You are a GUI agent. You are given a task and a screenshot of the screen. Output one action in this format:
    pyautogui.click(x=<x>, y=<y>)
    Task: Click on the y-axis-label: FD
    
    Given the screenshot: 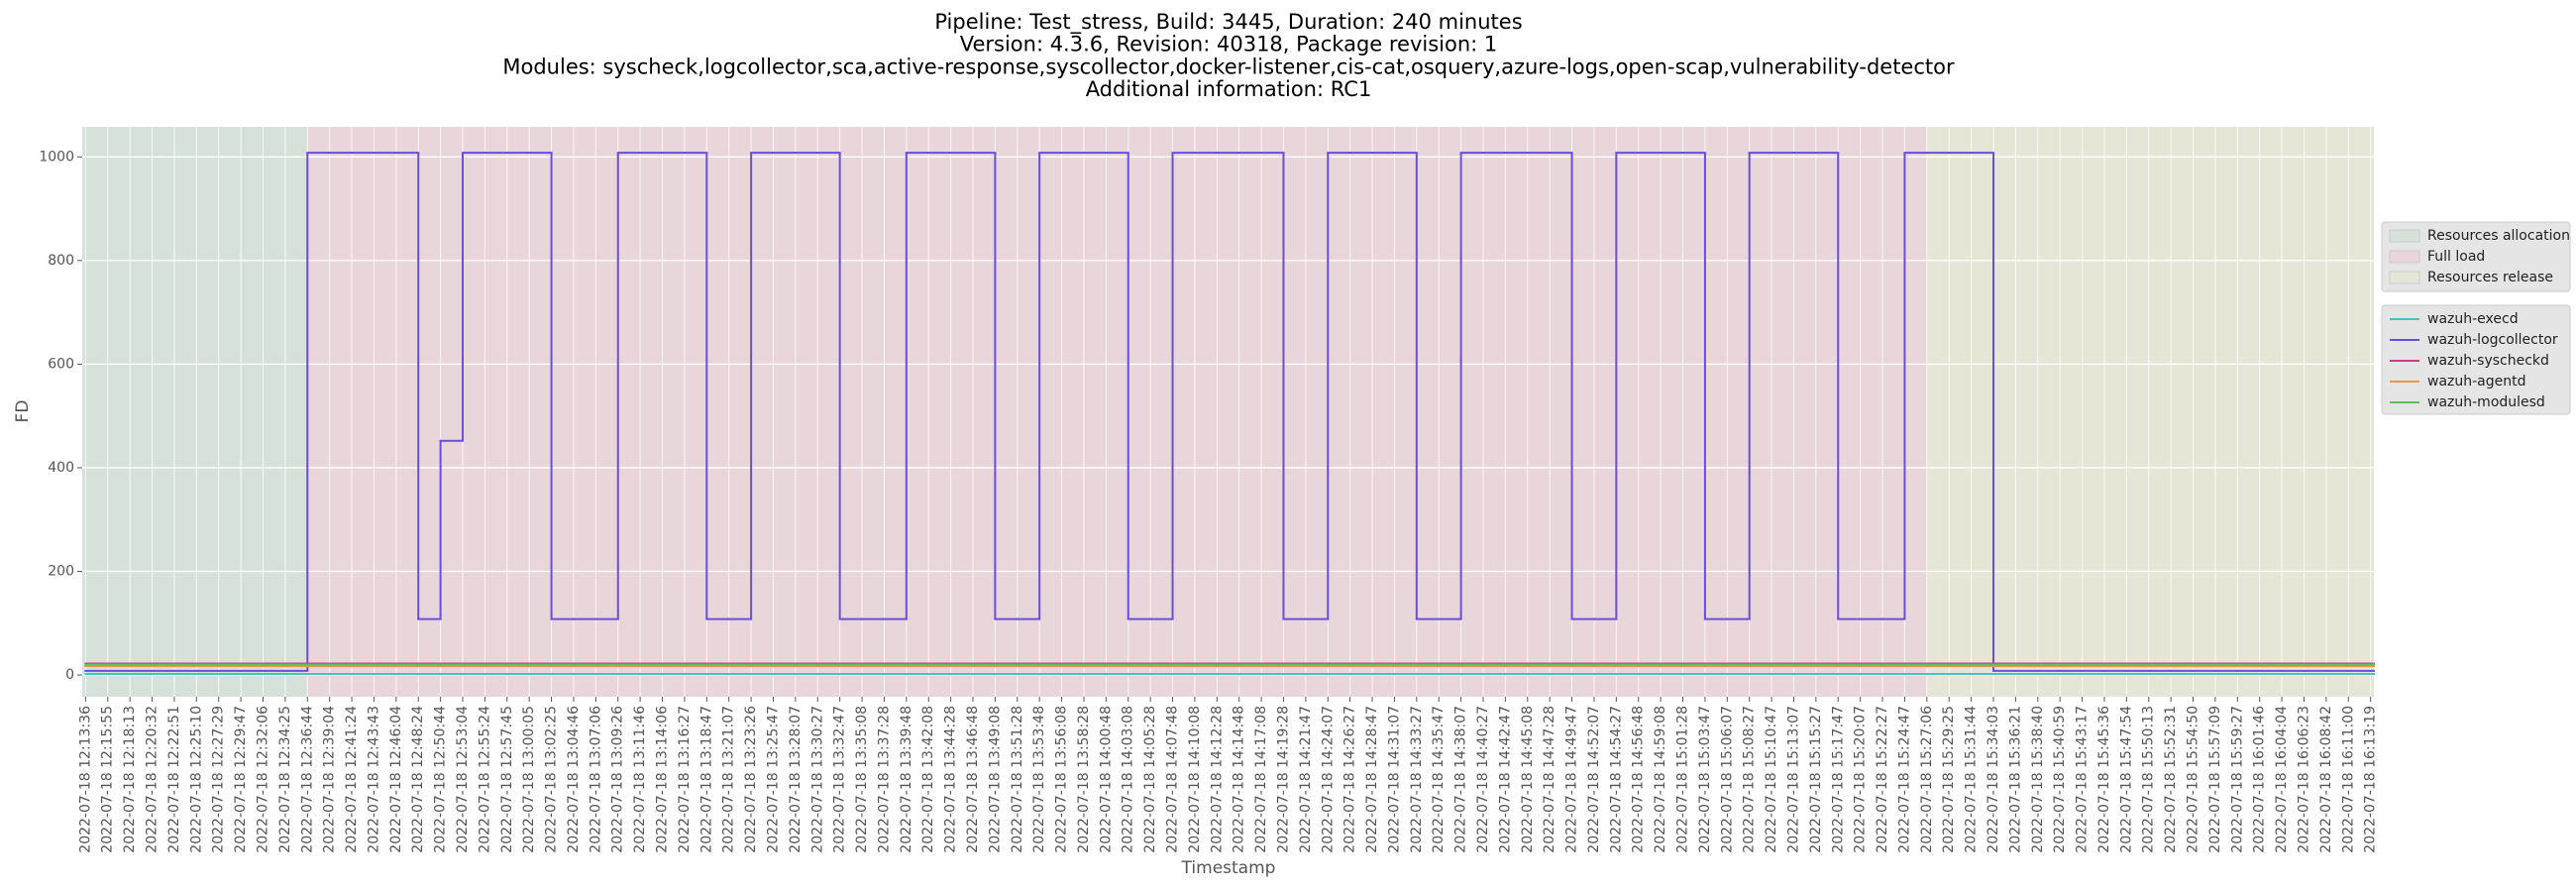 What is the action you would take?
    pyautogui.click(x=23, y=412)
    